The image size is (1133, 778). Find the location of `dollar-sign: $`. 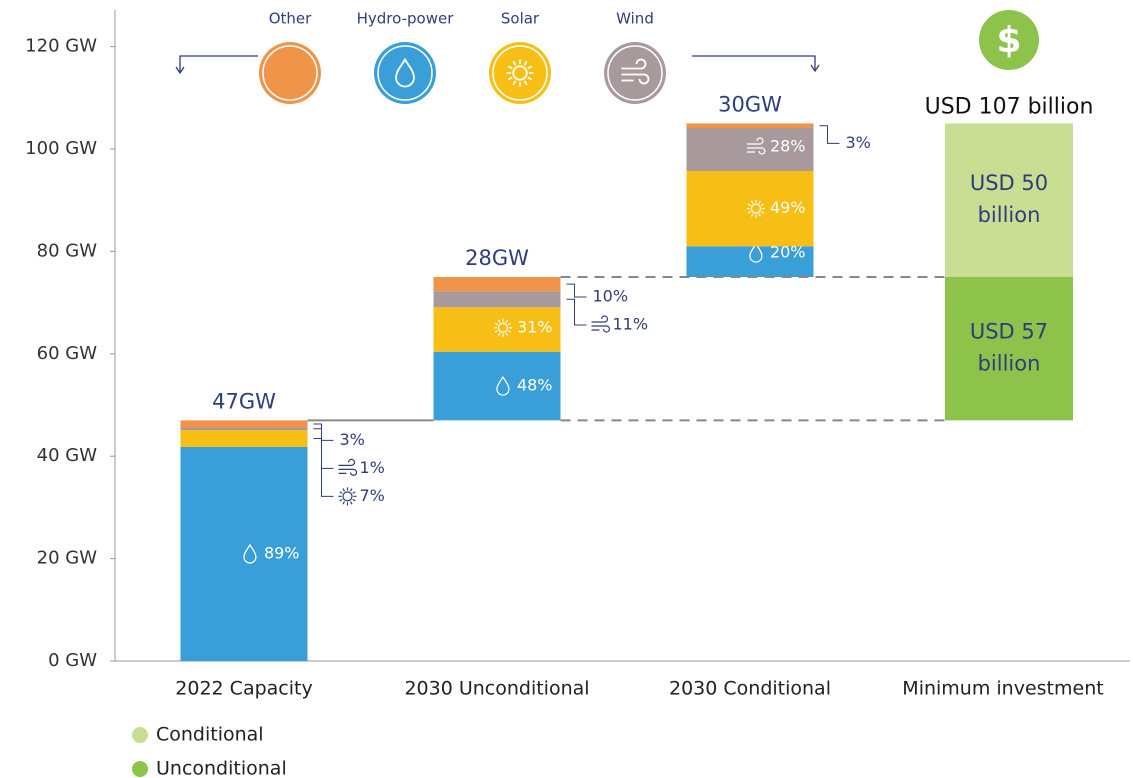

dollar-sign: $ is located at coordinates (1008, 40).